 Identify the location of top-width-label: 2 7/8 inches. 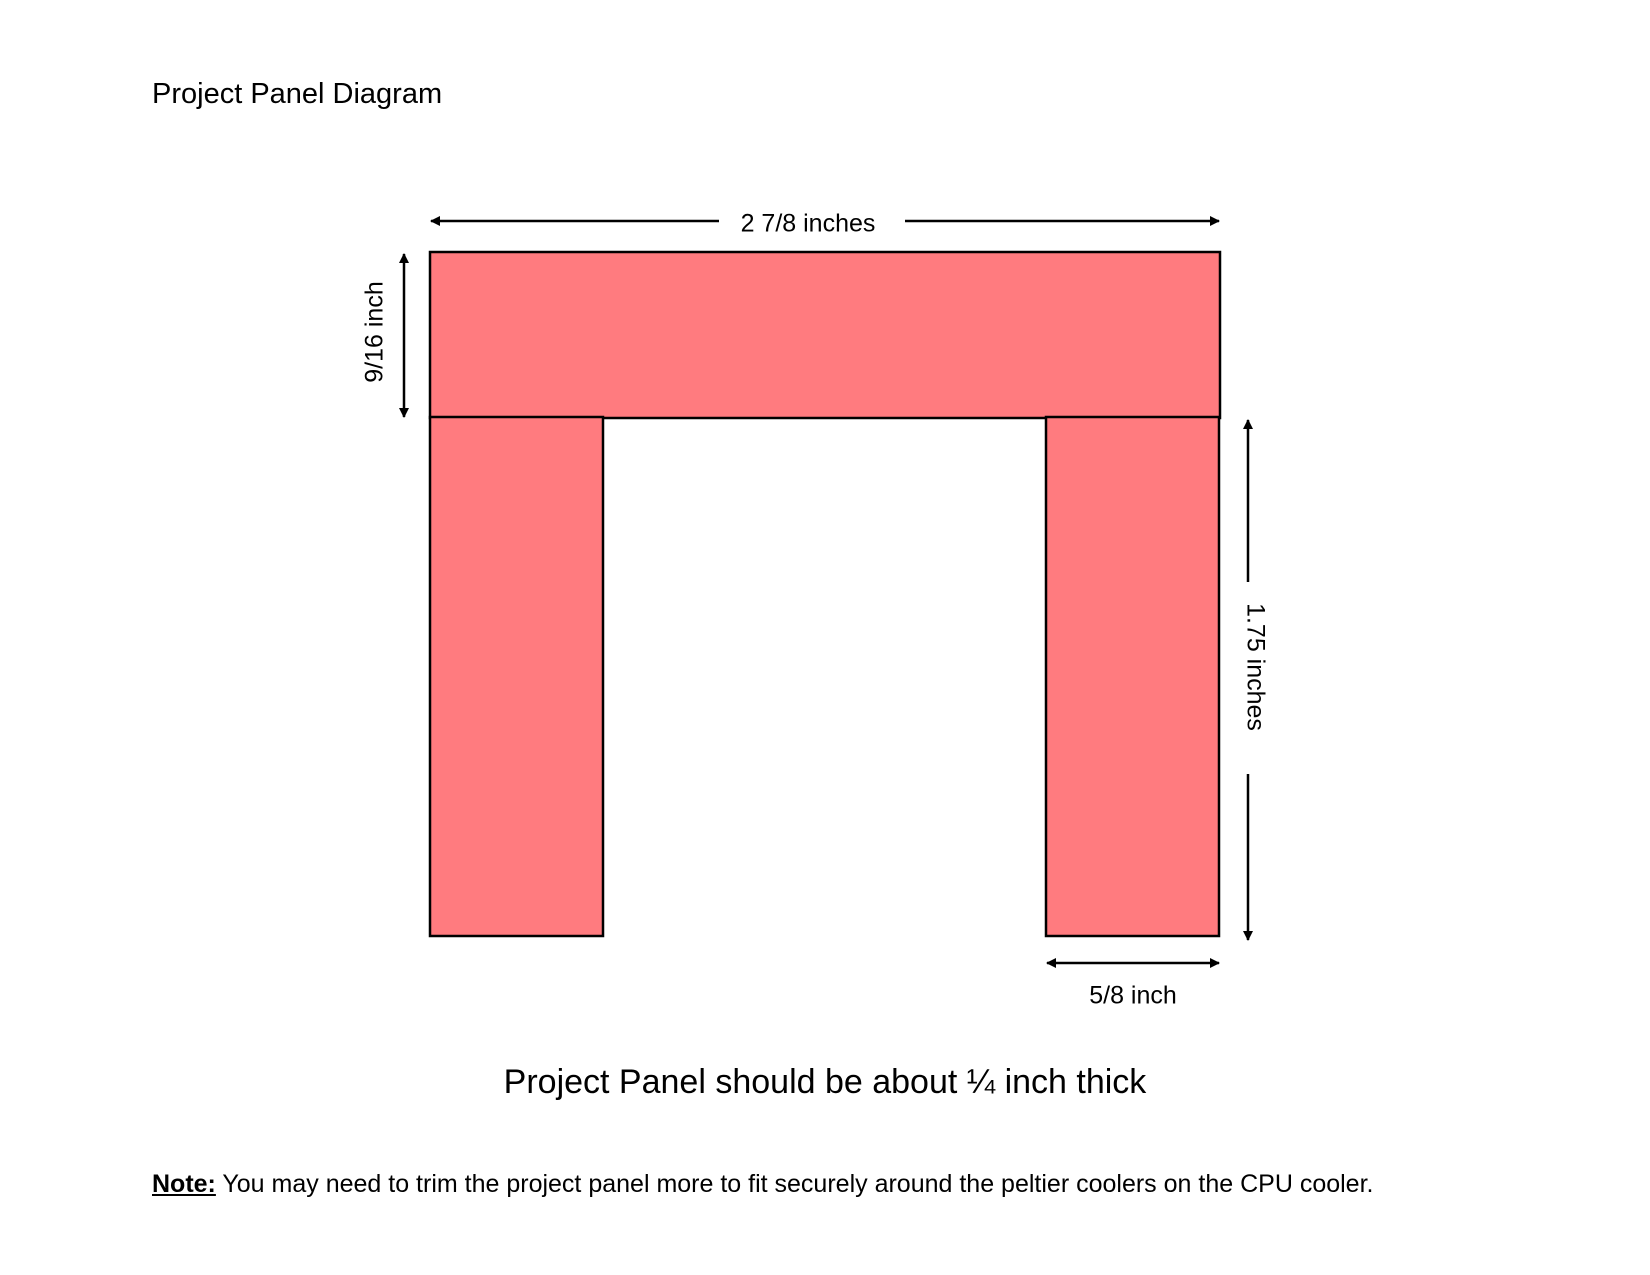
(808, 224).